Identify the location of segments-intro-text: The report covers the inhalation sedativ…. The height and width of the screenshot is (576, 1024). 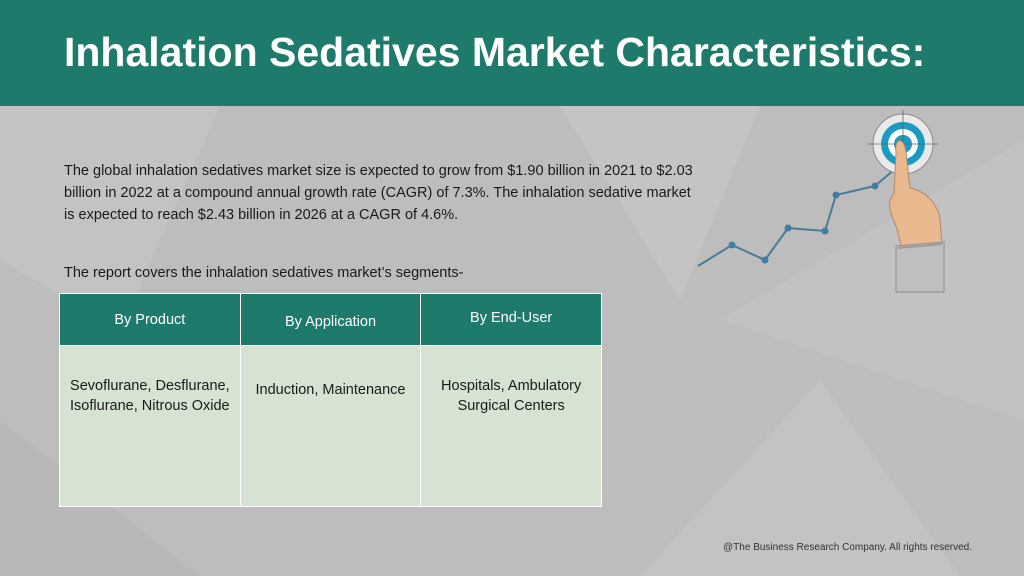
(264, 273).